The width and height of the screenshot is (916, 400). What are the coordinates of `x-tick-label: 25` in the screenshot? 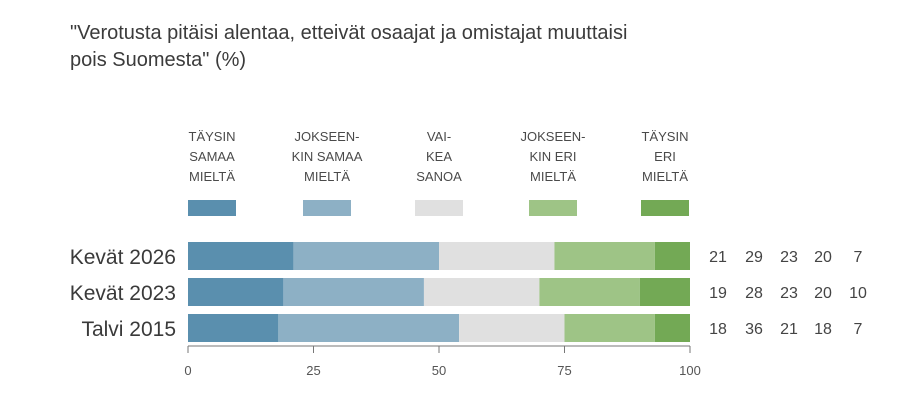 It's located at (313, 370).